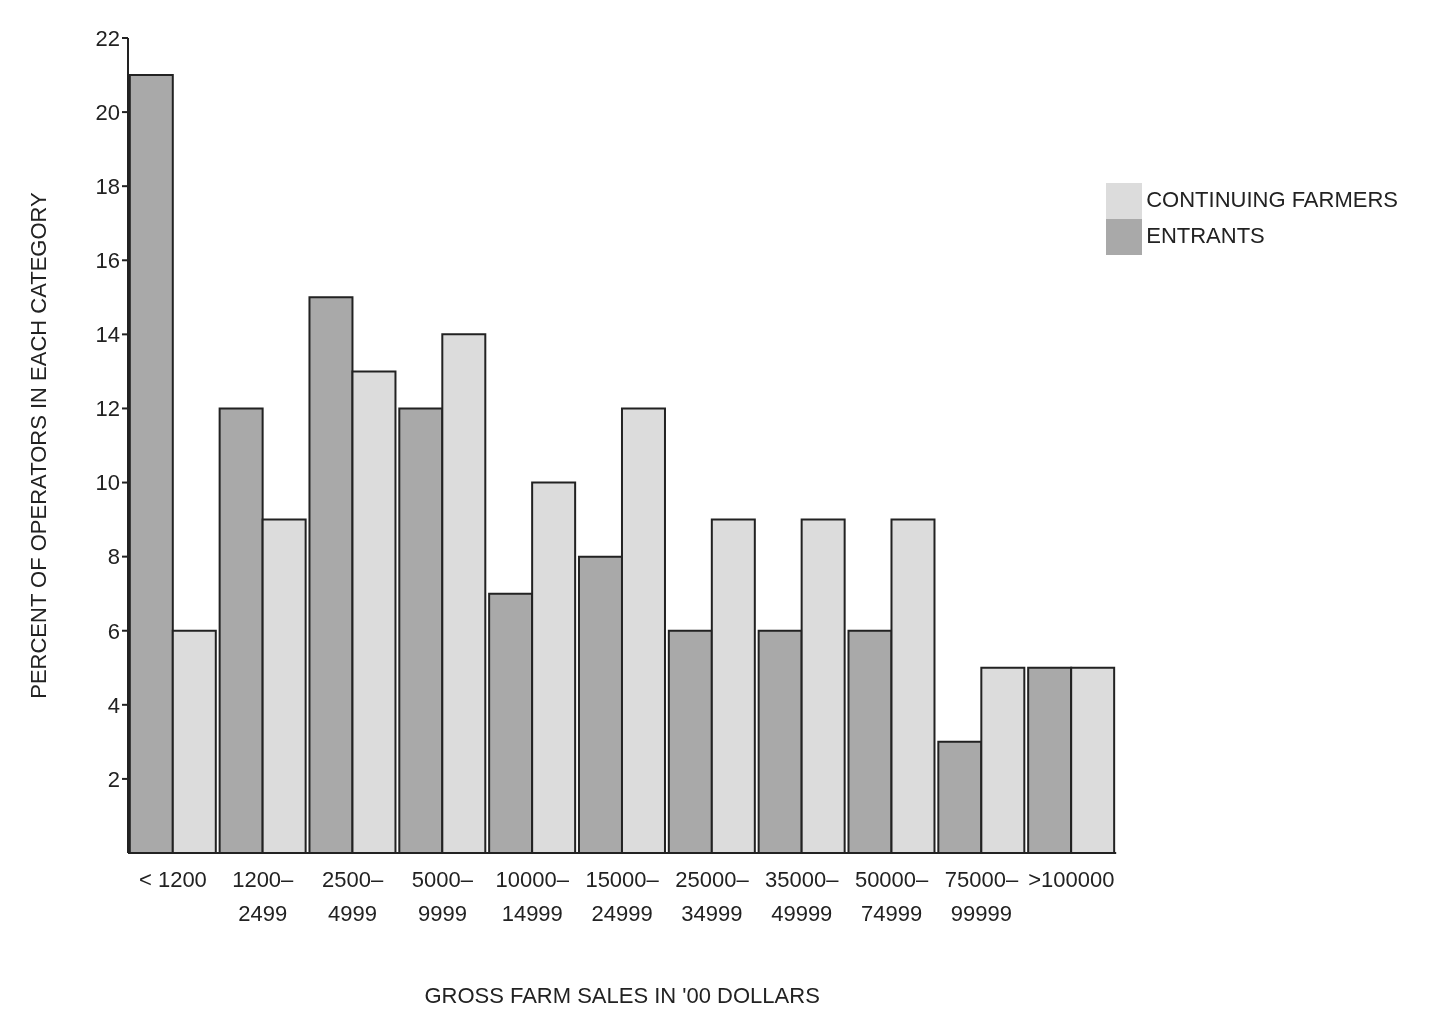 The image size is (1436, 1033). Describe the element at coordinates (442, 896) in the screenshot. I see `x-tick-label: 5000–9999` at that location.